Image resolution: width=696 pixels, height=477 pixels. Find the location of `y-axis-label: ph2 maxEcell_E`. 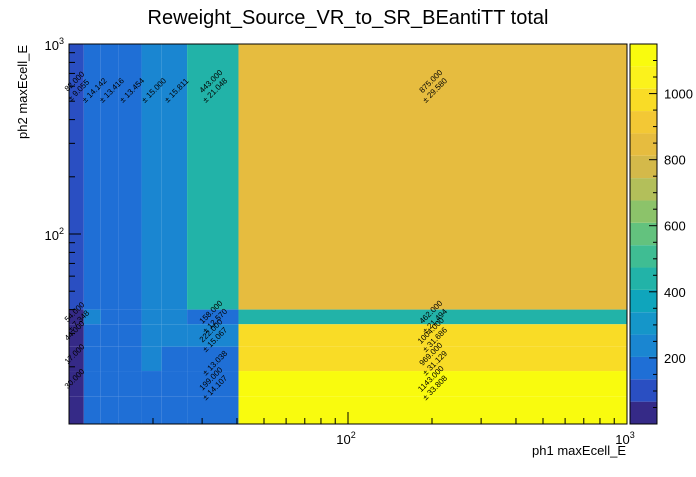

y-axis-label: ph2 maxEcell_E is located at coordinates (22, 92).